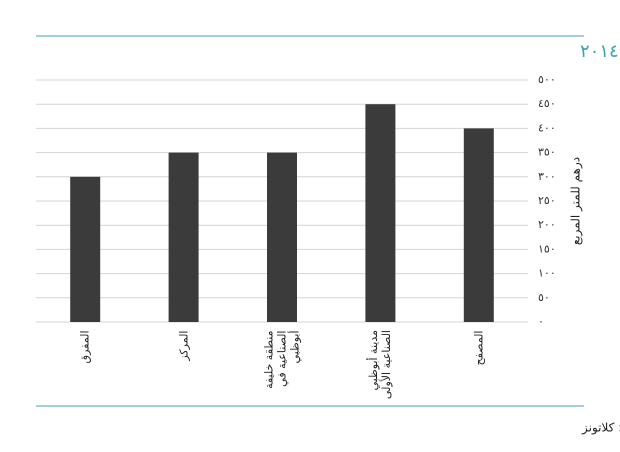 The height and width of the screenshot is (452, 620). I want to click on x-tick-label: المفرق, so click(85, 346).